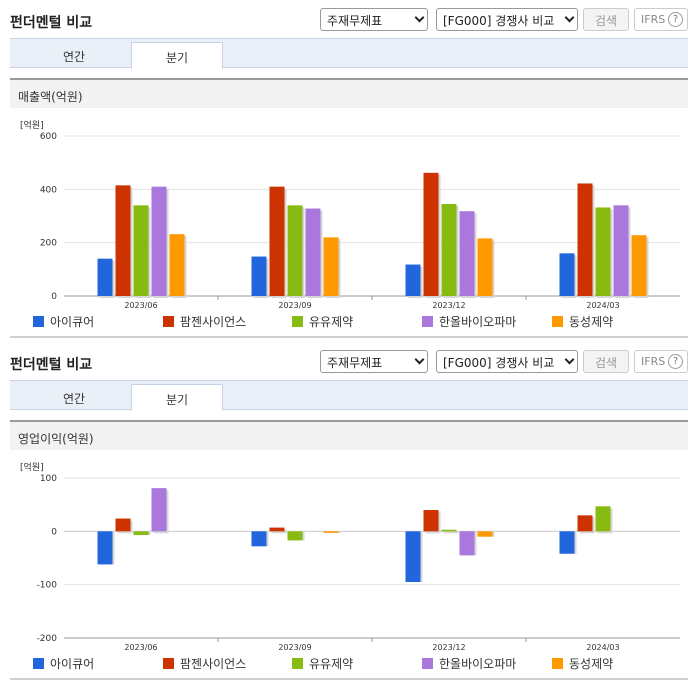 The image size is (696, 684). I want to click on y-tick-label: -100, so click(47, 586).